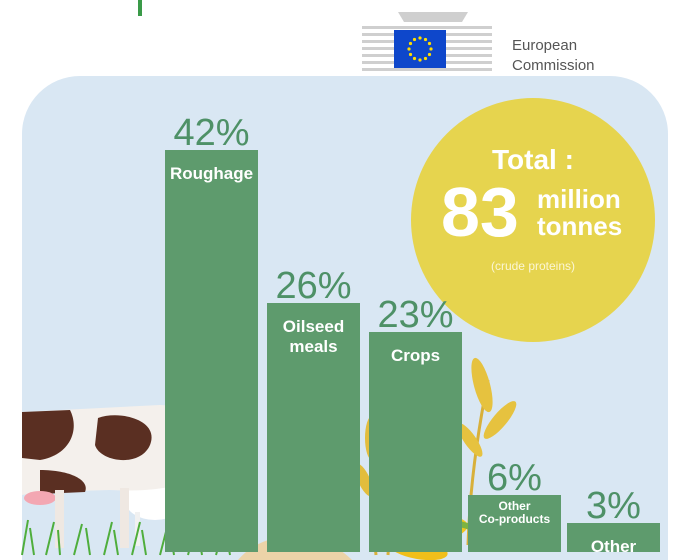 The image size is (690, 560). I want to click on eu-flag-icon, so click(420, 49).